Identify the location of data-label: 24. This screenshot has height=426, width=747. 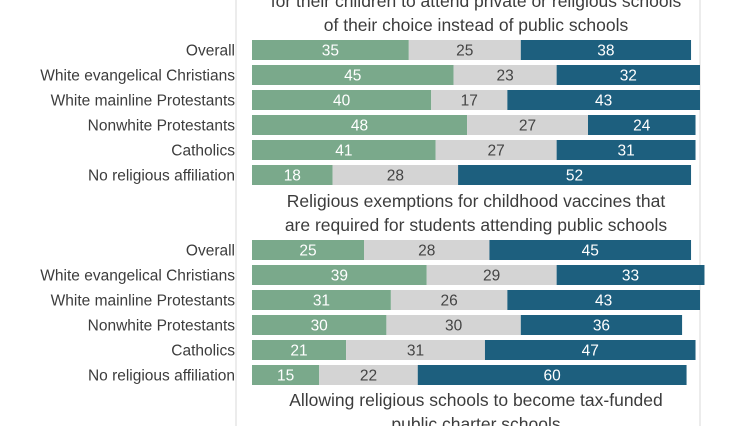
(642, 126).